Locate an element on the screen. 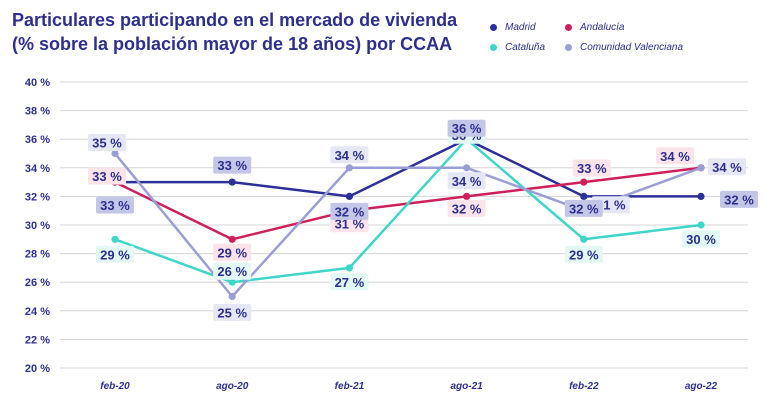 The image size is (768, 401). data-label-comunidad-valenciana: 35 % is located at coordinates (107, 143).